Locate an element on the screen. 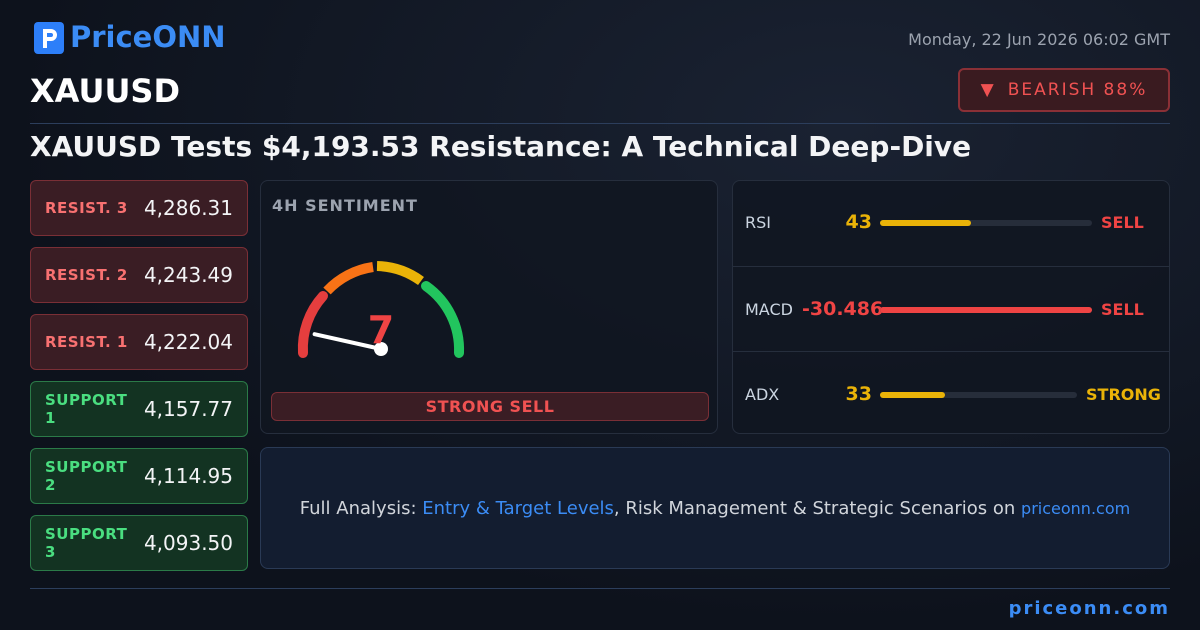 This screenshot has width=1200, height=630. indicator-name: MACD is located at coordinates (769, 309).